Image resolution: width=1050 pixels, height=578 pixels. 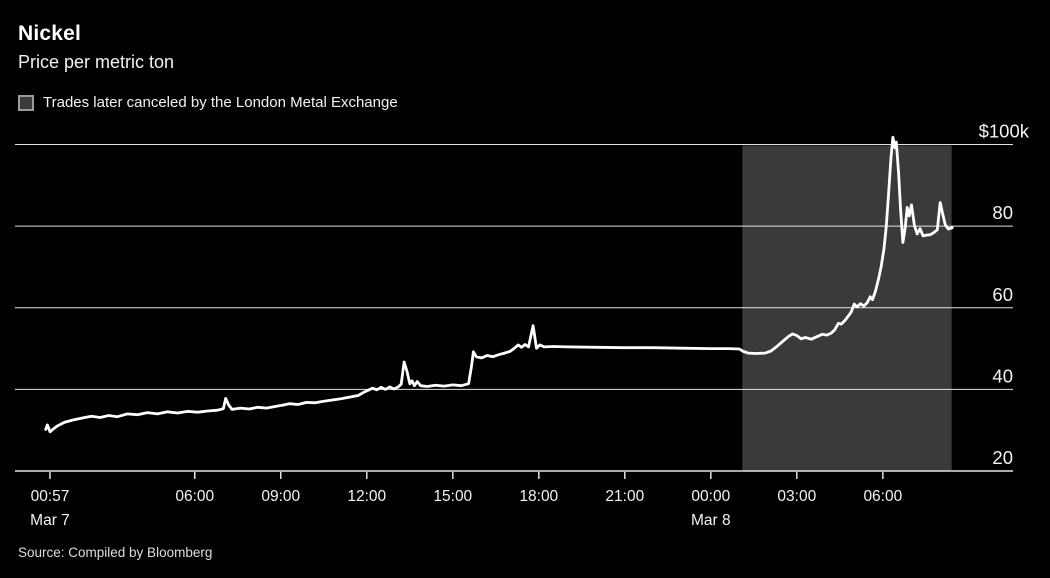 What do you see at coordinates (366, 496) in the screenshot?
I see `x-tick-label-12:00: 12:00` at bounding box center [366, 496].